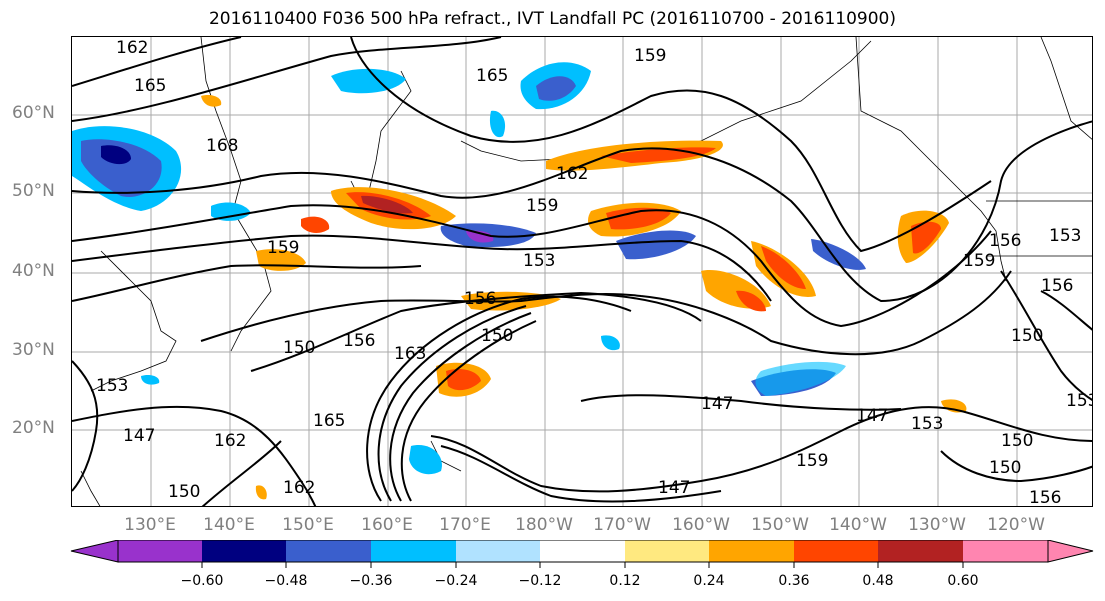 This screenshot has height=601, width=1105. What do you see at coordinates (794, 581) in the screenshot?
I see `colorbar-tick-label: 0.36` at bounding box center [794, 581].